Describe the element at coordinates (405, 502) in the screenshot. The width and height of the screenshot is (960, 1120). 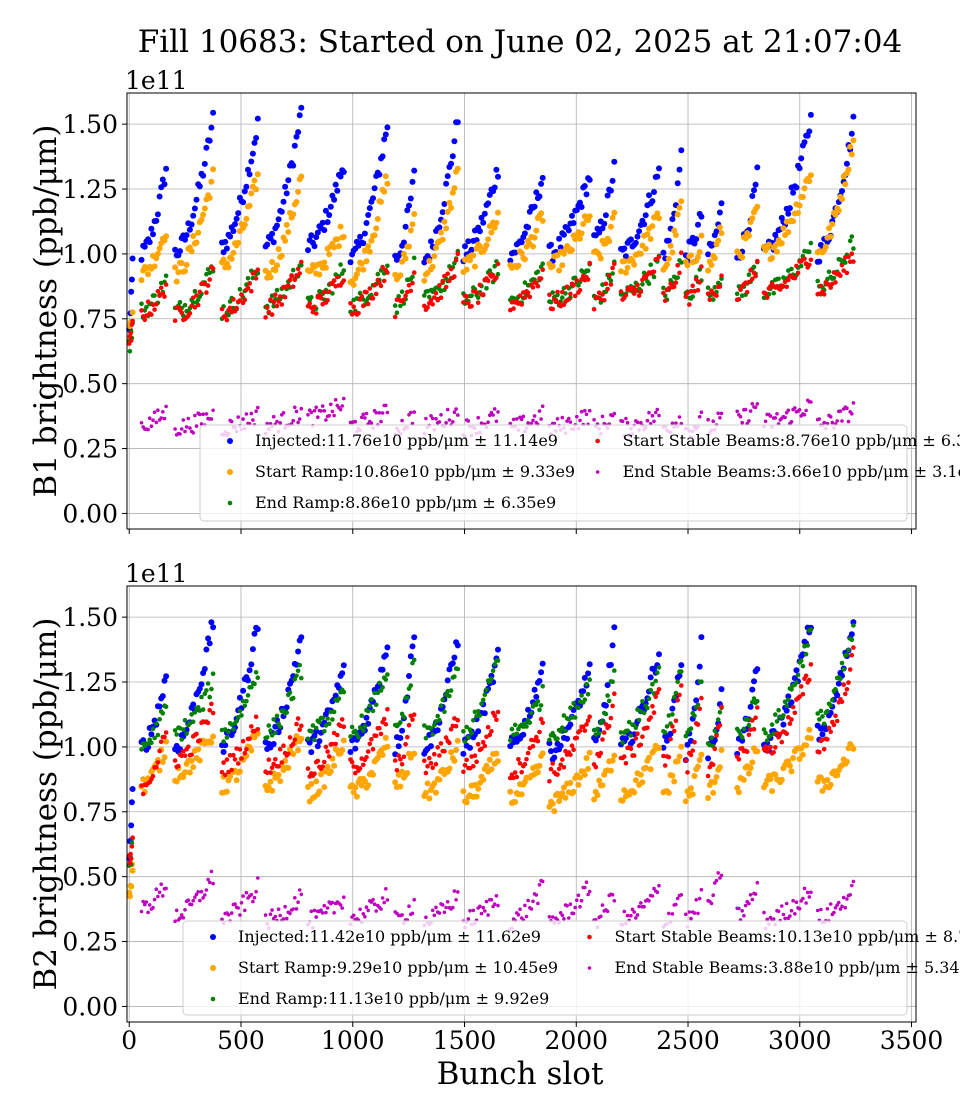
I see `b1-legend-label: End Ramp:8.86e10 ppb/μm ± 6.35e9` at that location.